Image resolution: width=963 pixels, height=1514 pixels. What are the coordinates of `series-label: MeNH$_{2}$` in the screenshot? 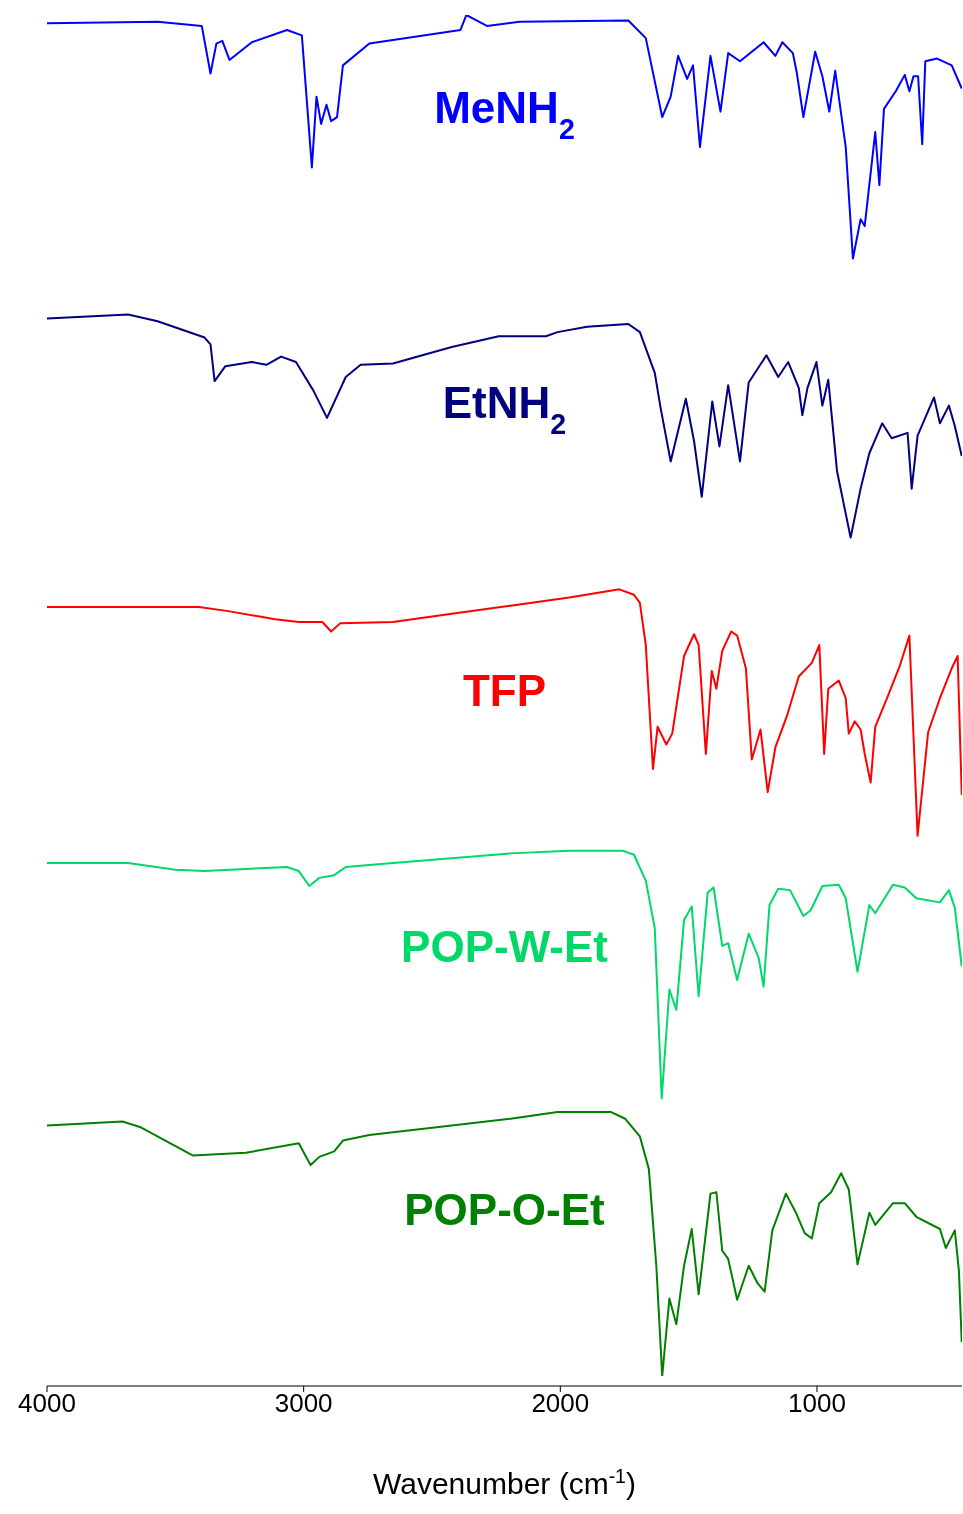 It's located at (504, 113).